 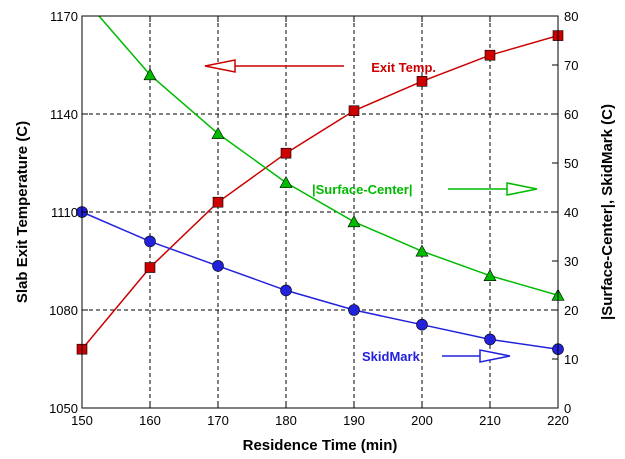 What do you see at coordinates (82, 420) in the screenshot?
I see `x-tick-label: 150` at bounding box center [82, 420].